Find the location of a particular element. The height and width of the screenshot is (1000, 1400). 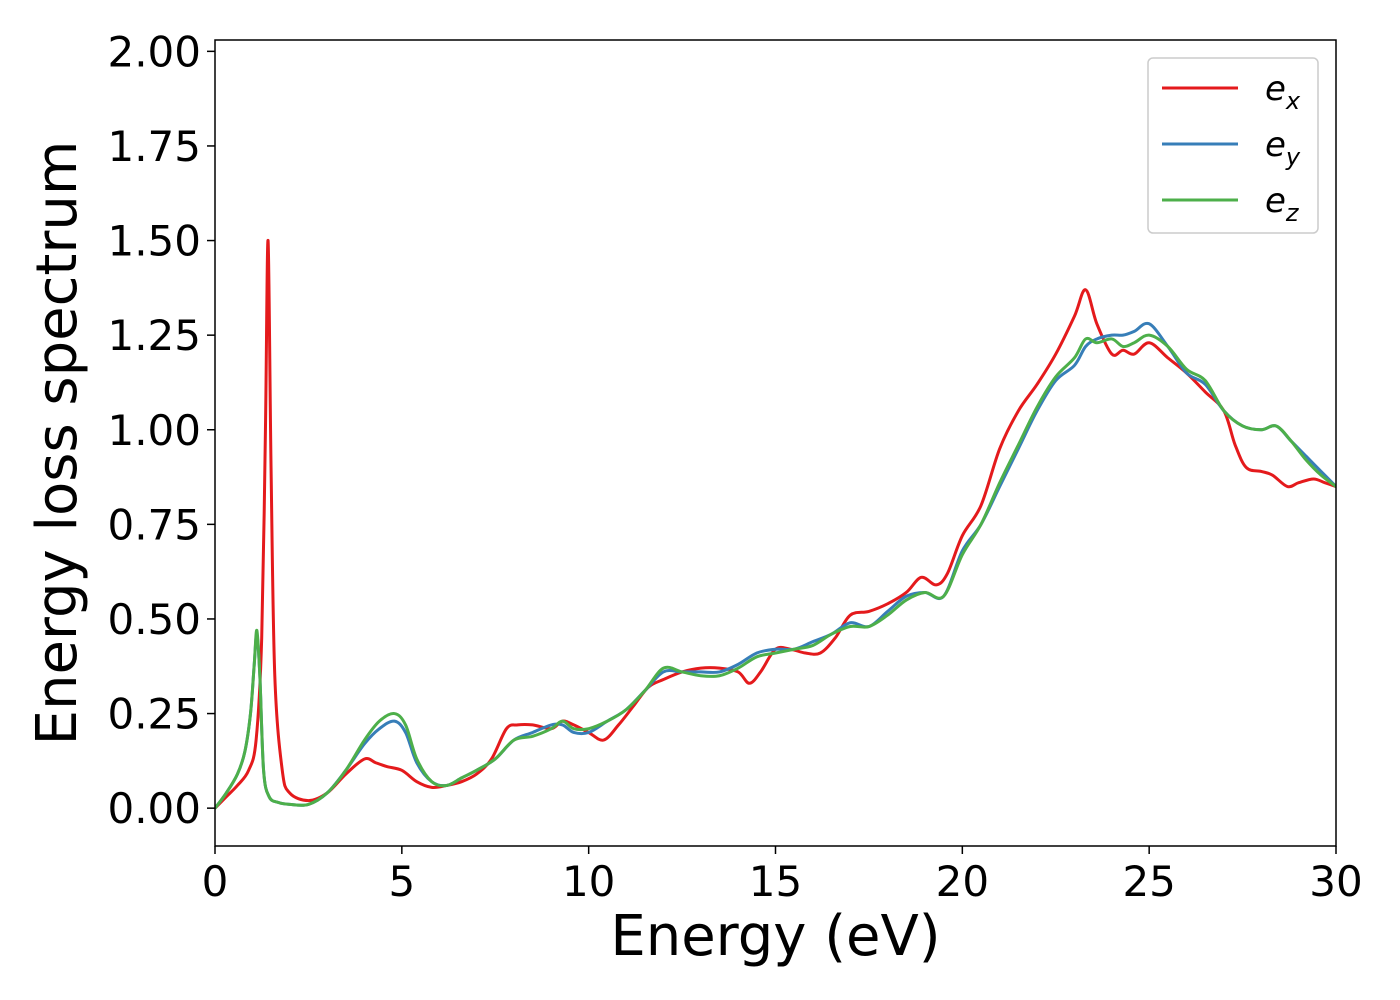

legend-subscript: z is located at coordinates (1292, 213).